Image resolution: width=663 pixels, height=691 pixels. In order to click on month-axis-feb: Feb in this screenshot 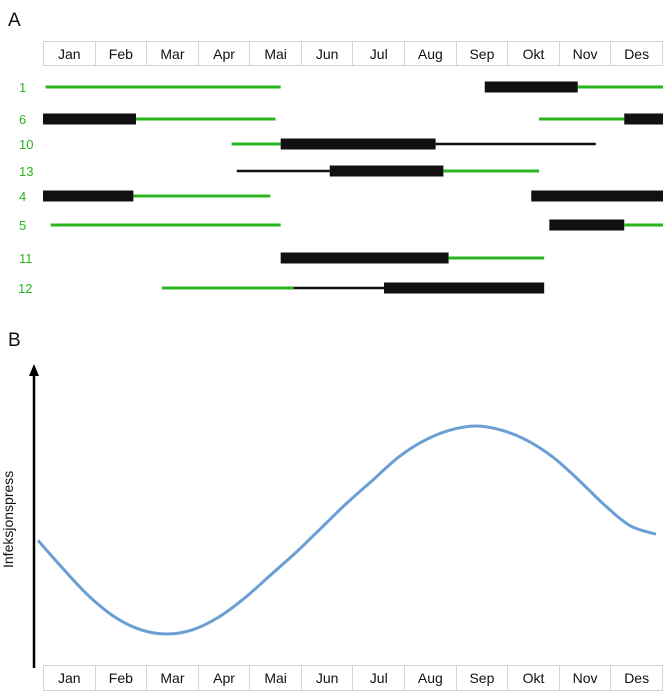, I will do `click(122, 678)`.